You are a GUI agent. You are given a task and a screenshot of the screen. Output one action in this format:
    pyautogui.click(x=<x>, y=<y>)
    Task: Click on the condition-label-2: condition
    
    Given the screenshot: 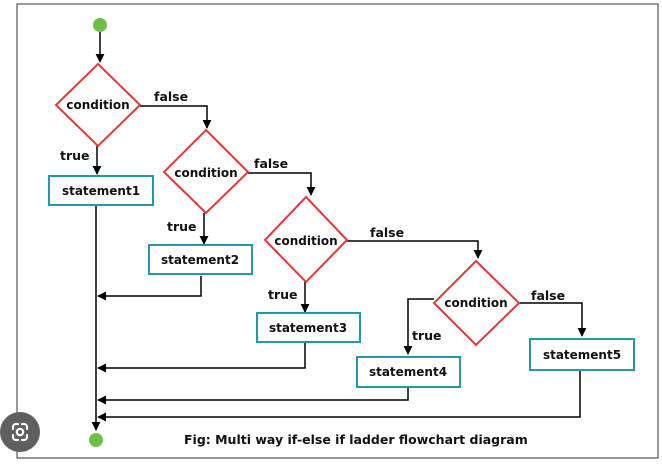 What is the action you would take?
    pyautogui.click(x=205, y=173)
    